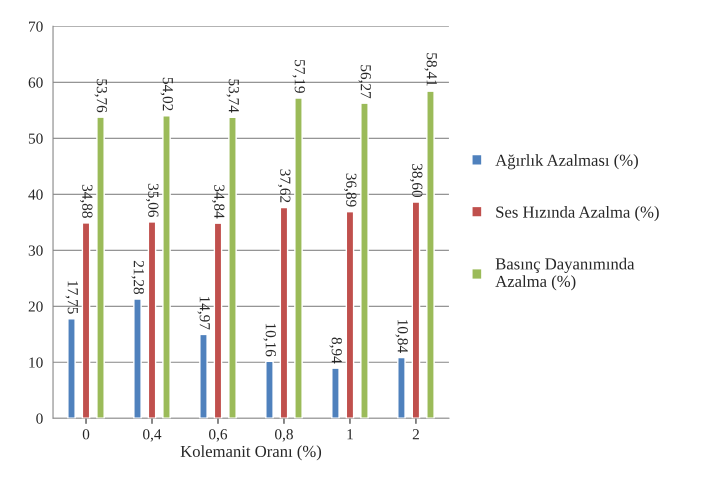 Image resolution: width=707 pixels, height=478 pixels. Describe the element at coordinates (401, 336) in the screenshot. I see `data-label: 10,84` at that location.